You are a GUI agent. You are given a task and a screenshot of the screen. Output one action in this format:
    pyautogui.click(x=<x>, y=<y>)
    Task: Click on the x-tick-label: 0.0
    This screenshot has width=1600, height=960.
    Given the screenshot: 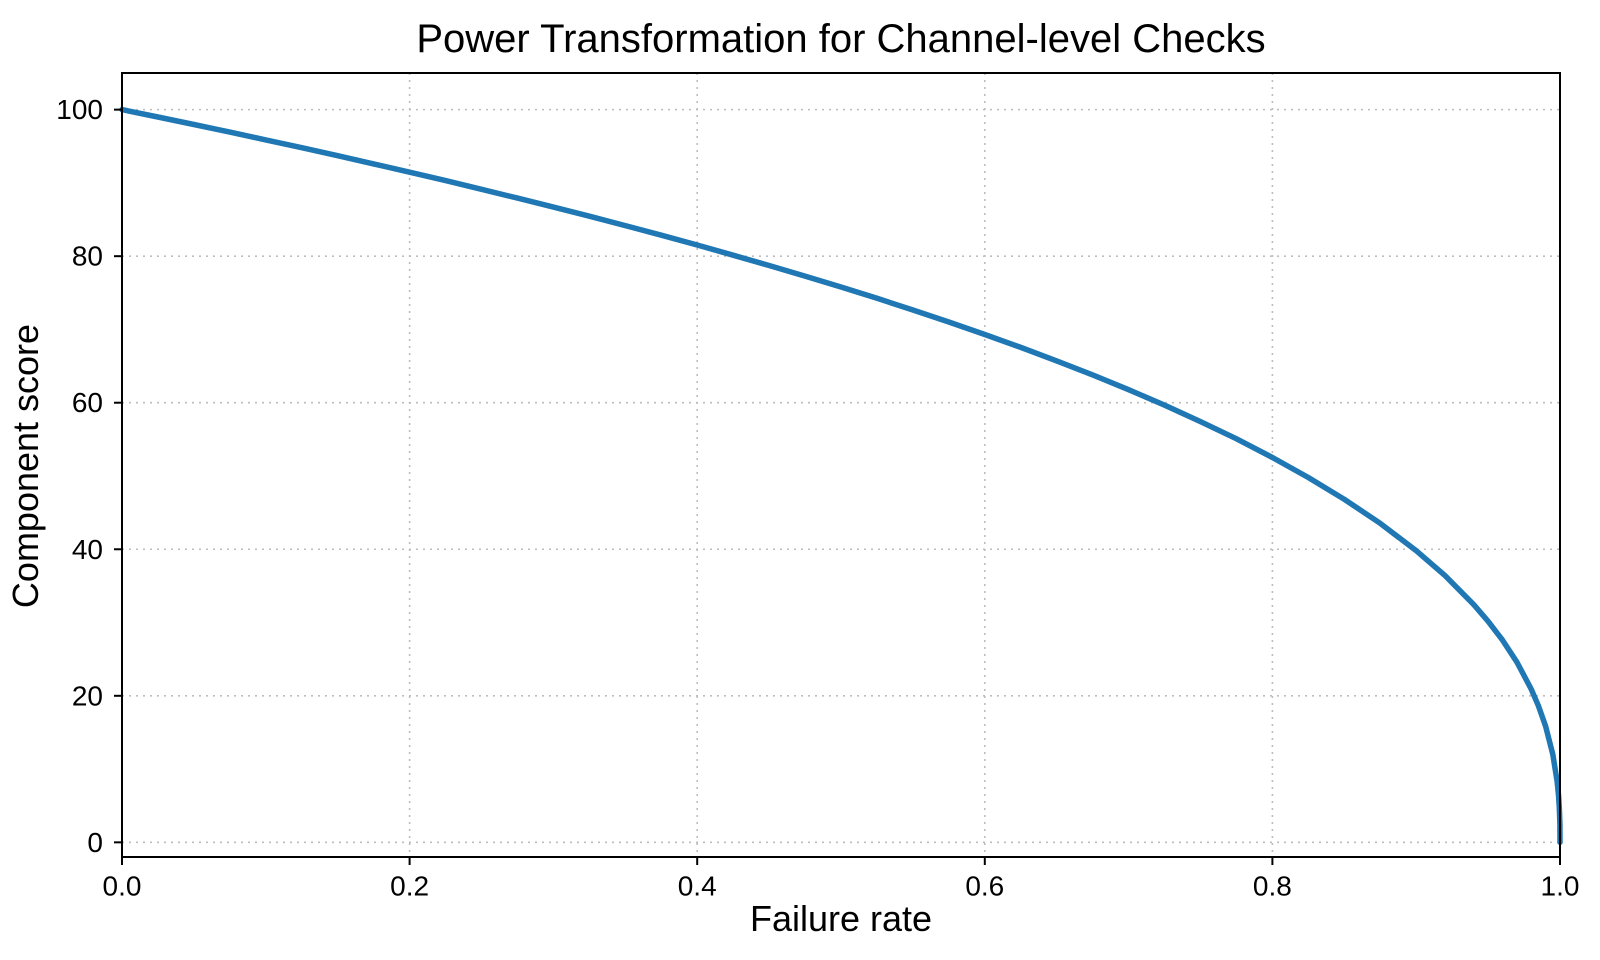 What is the action you would take?
    pyautogui.click(x=122, y=886)
    